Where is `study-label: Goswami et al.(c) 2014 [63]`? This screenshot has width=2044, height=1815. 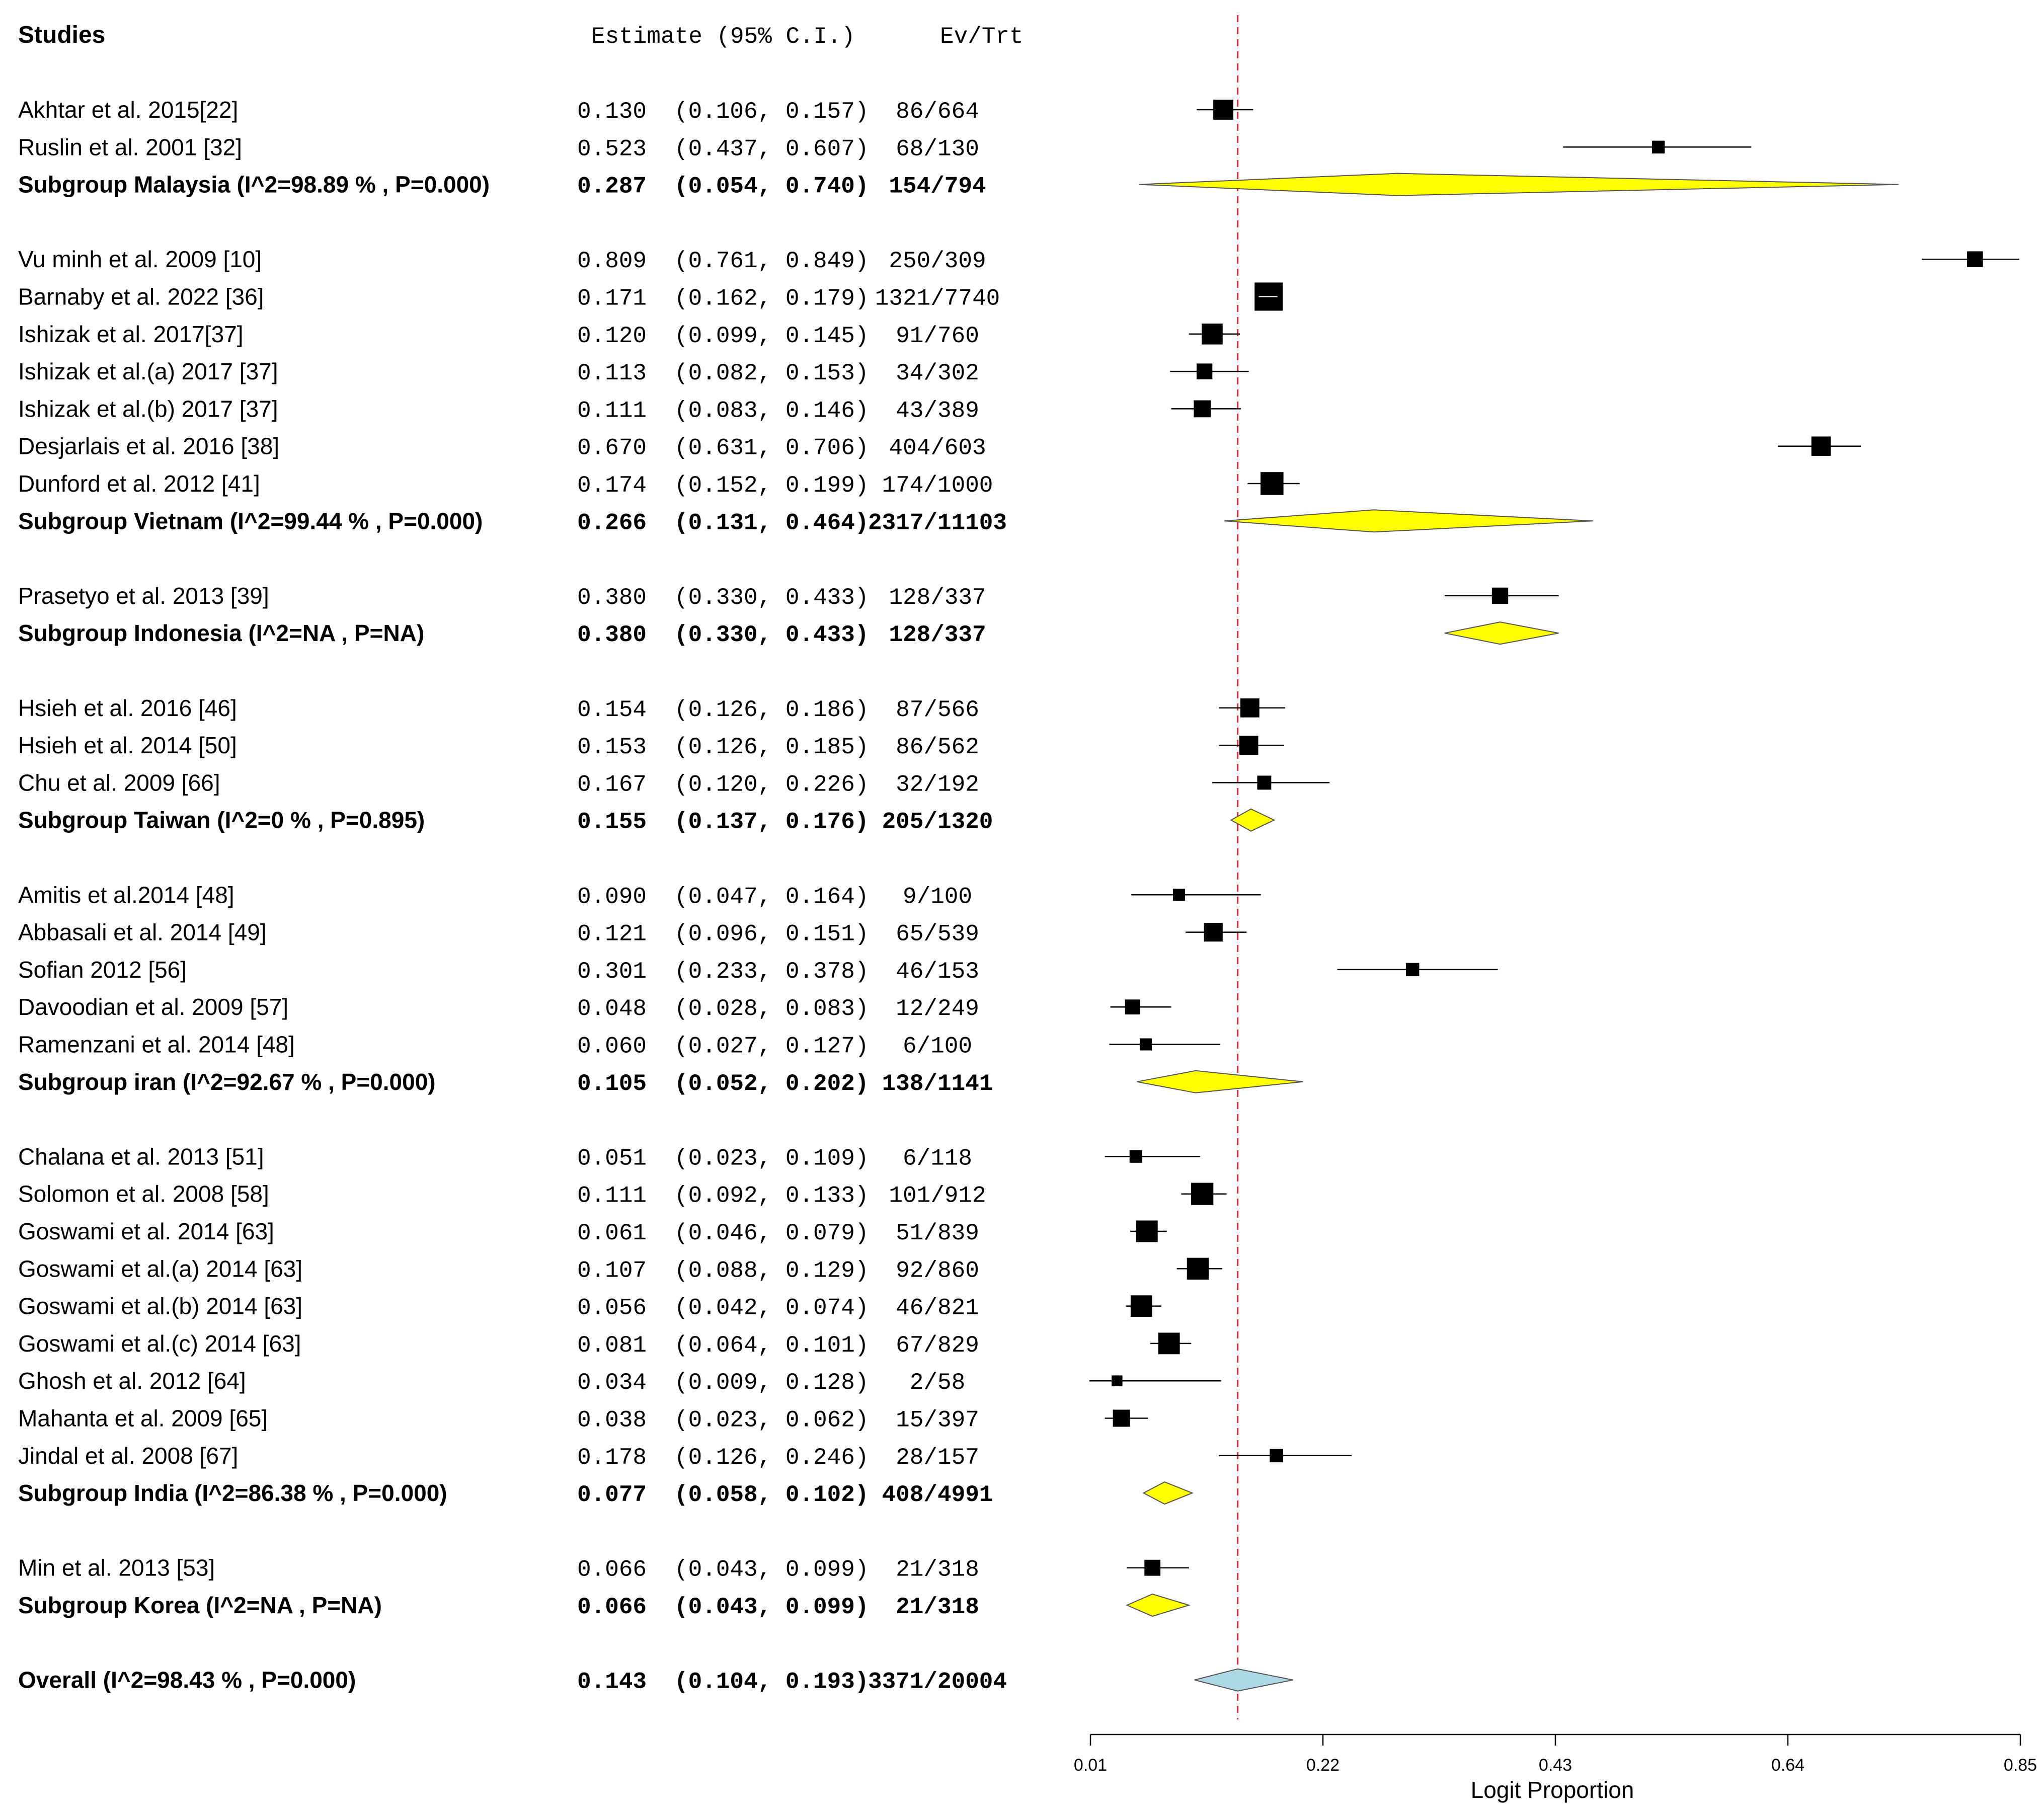
study-label: Goswami et al.(c) 2014 [63] is located at coordinates (159, 1343).